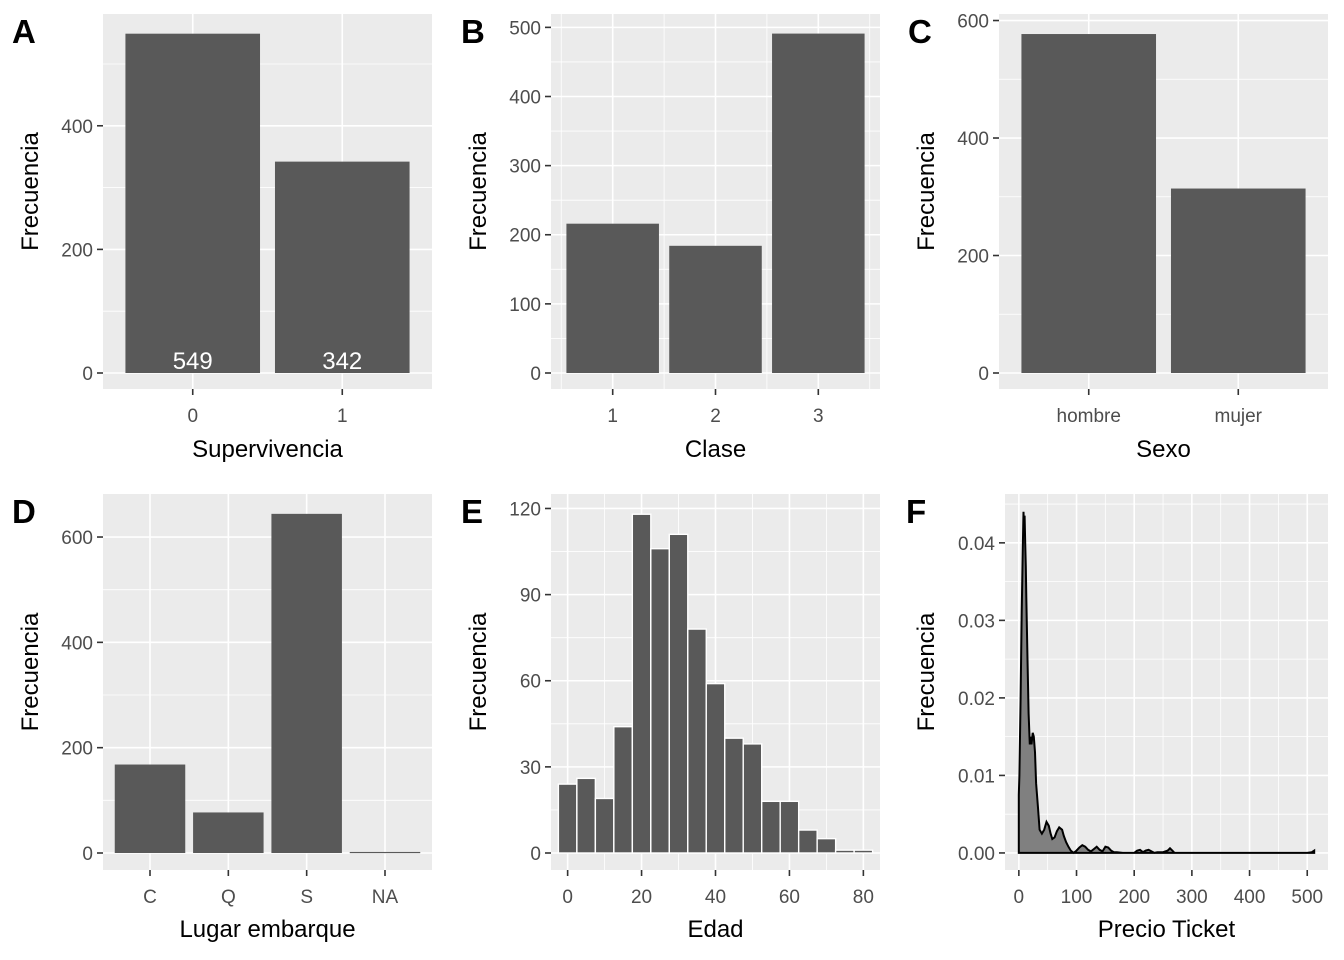 Image resolution: width=1344 pixels, height=960 pixels. Describe the element at coordinates (525, 167) in the screenshot. I see `y-tick-label: 300` at that location.